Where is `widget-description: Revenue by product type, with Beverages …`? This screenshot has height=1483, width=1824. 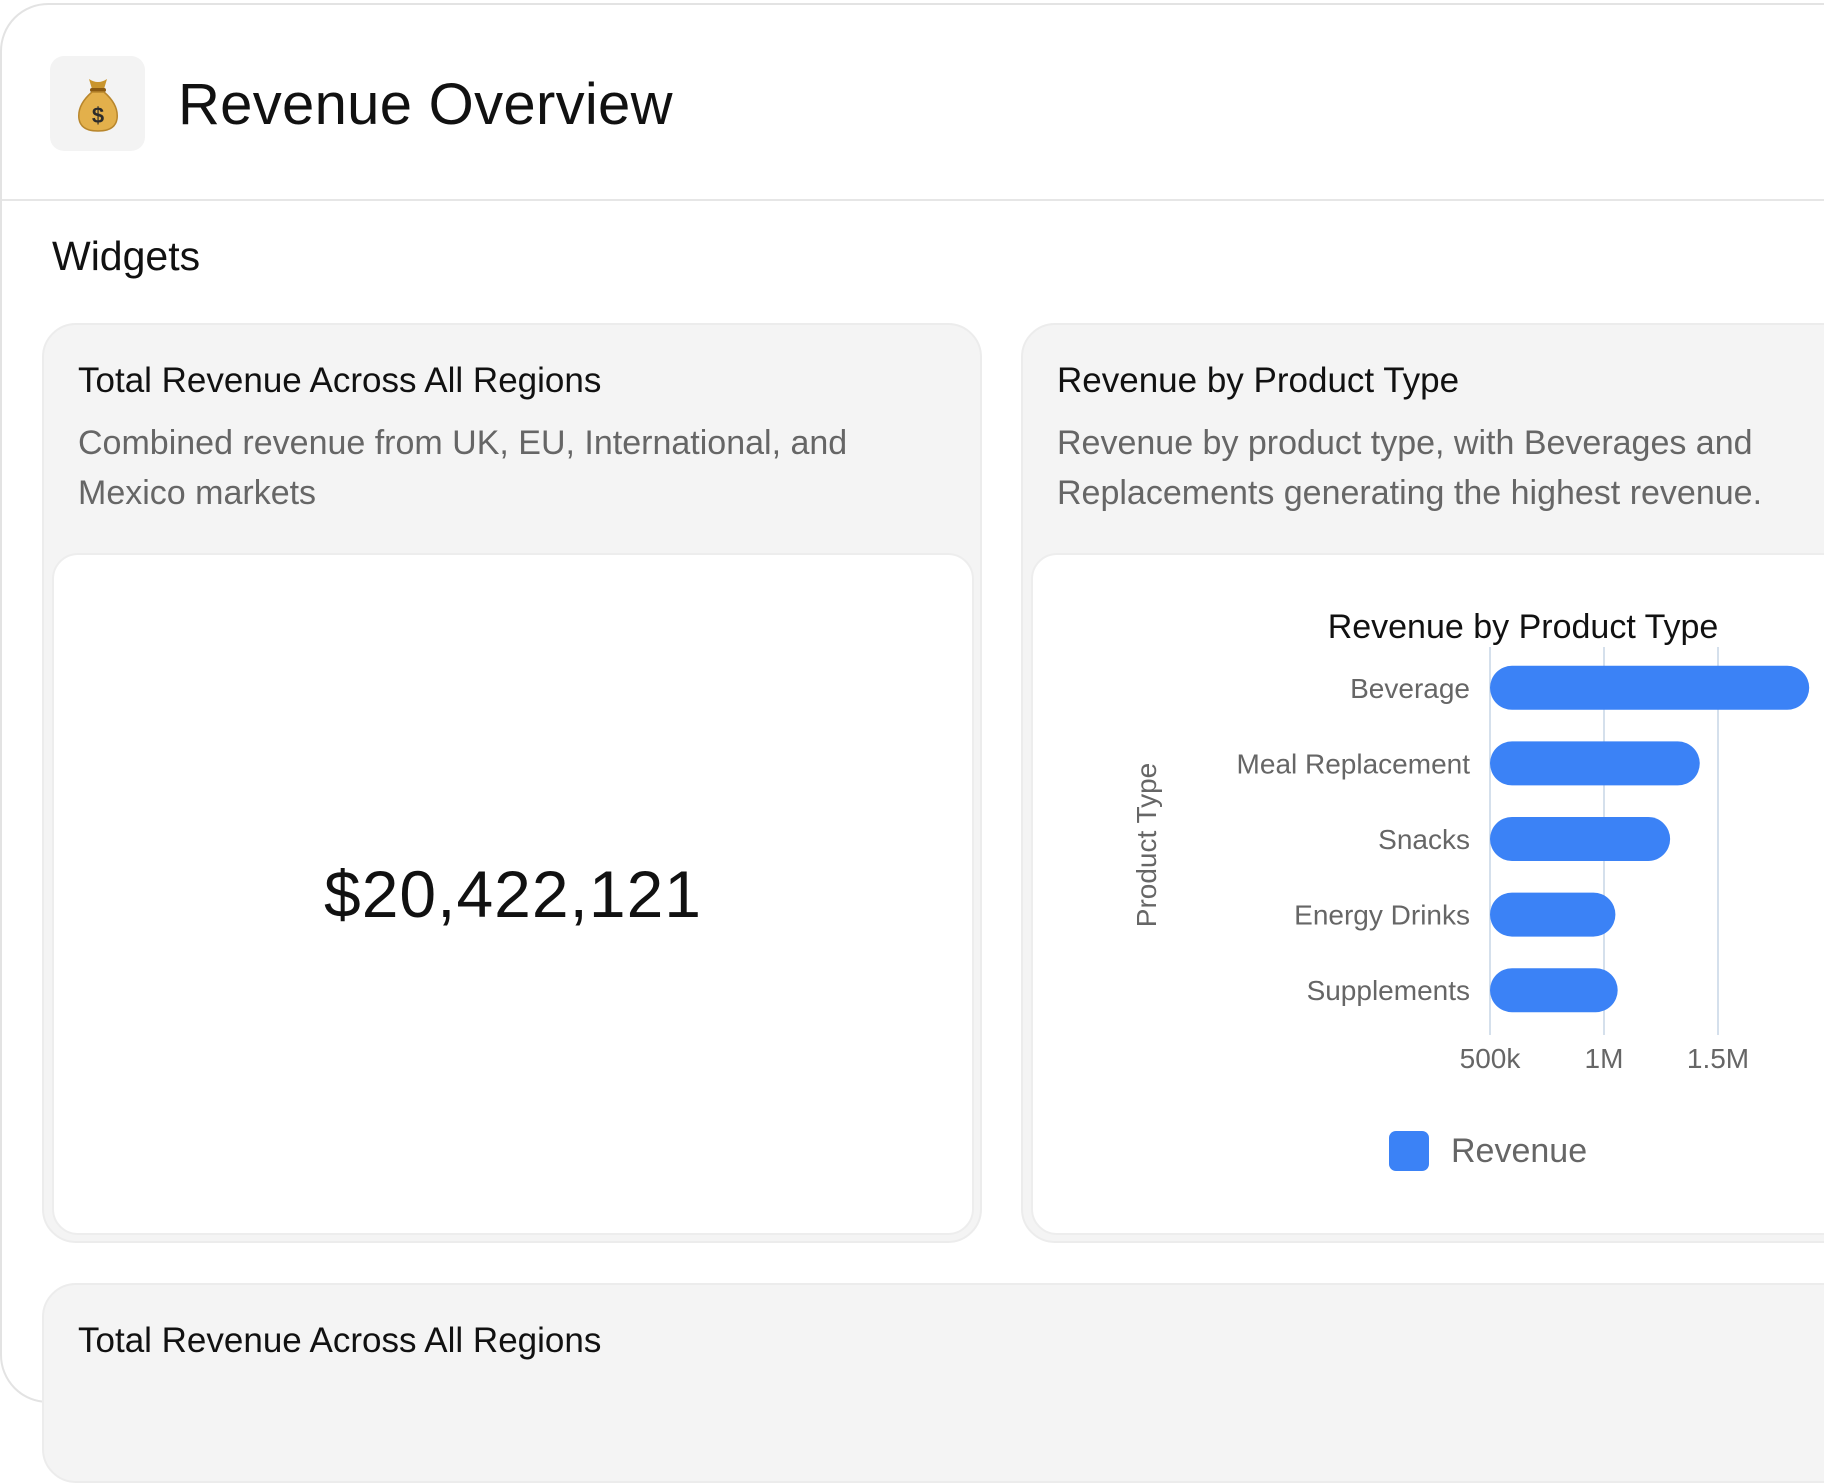 widget-description: Revenue by product type, with Beverages … is located at coordinates (1410, 468).